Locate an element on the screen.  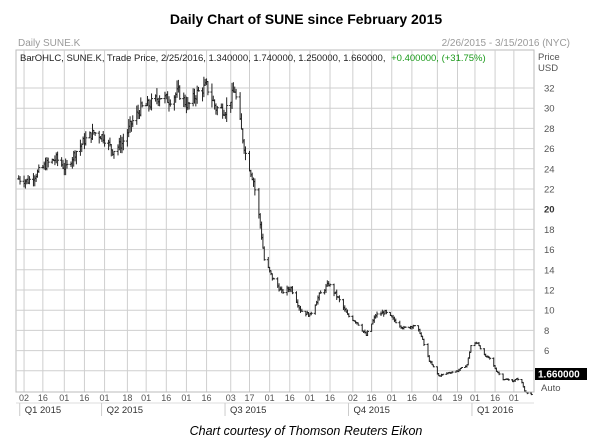
y-tick-label: 32 is located at coordinates (549, 89).